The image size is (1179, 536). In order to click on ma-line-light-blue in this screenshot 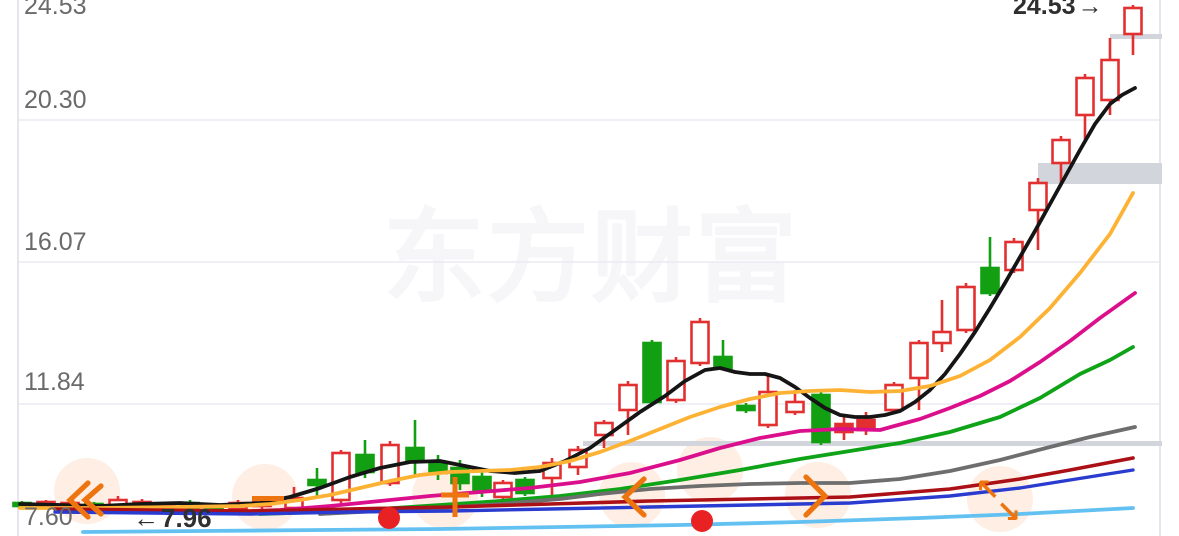, I will do `click(608, 520)`.